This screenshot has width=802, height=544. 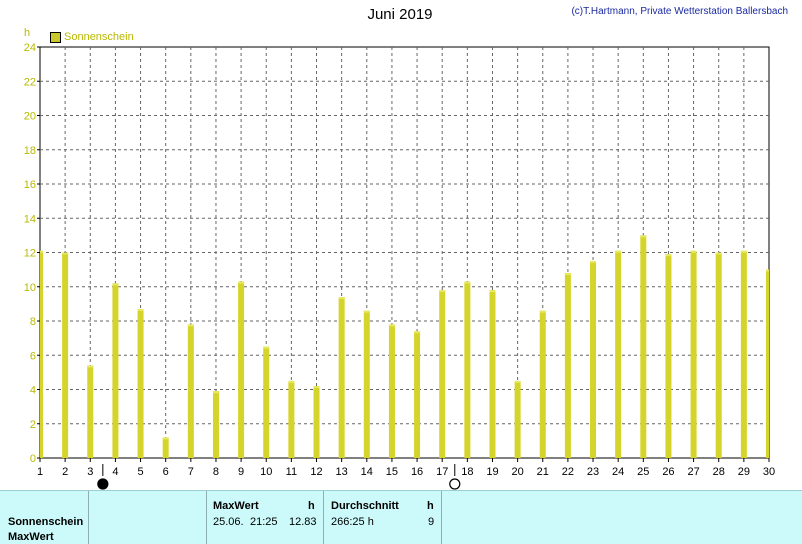 I want to click on maxwert-time: 21:25, so click(x=264, y=522).